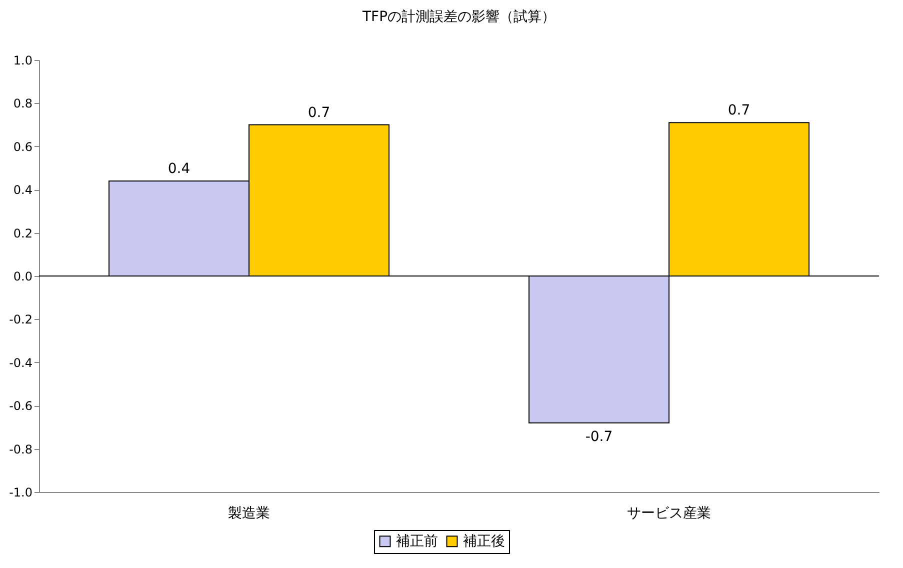 This screenshot has width=903, height=568. What do you see at coordinates (22, 103) in the screenshot?
I see `y-tick-label: 0.8` at bounding box center [22, 103].